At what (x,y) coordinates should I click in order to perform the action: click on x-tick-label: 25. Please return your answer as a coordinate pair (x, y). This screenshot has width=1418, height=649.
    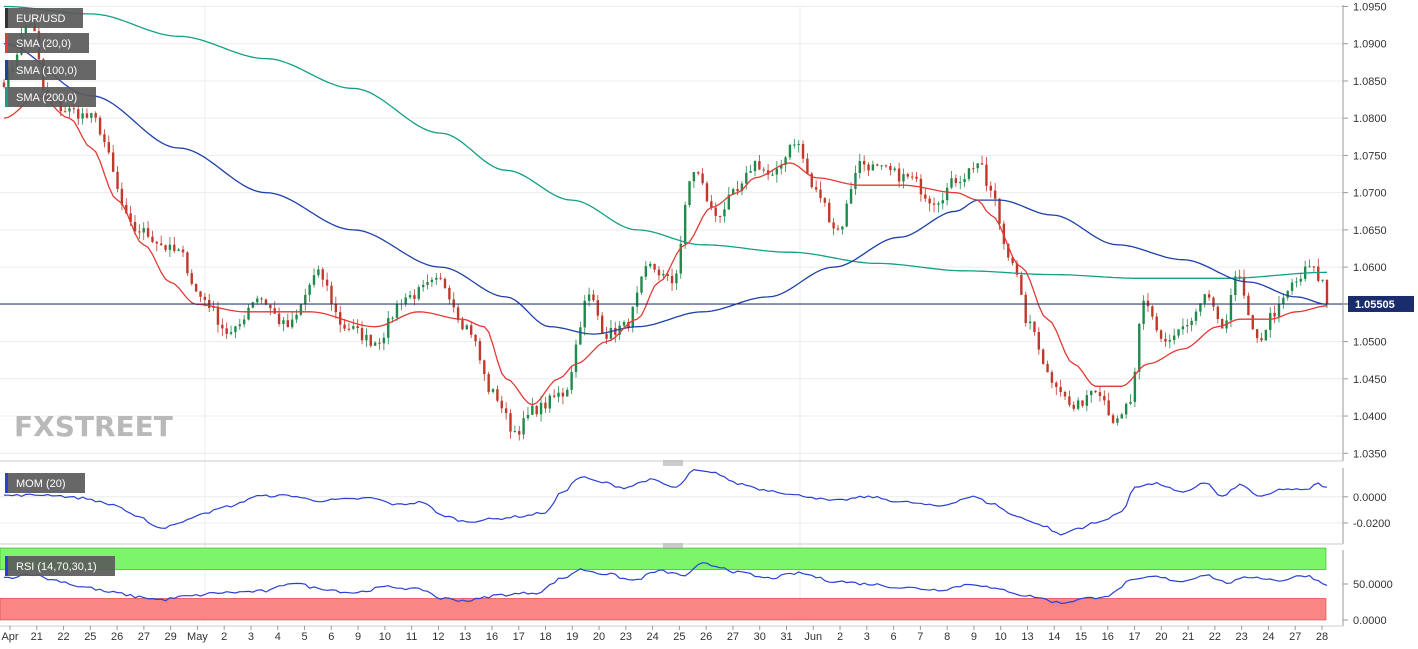
    Looking at the image, I should click on (679, 637).